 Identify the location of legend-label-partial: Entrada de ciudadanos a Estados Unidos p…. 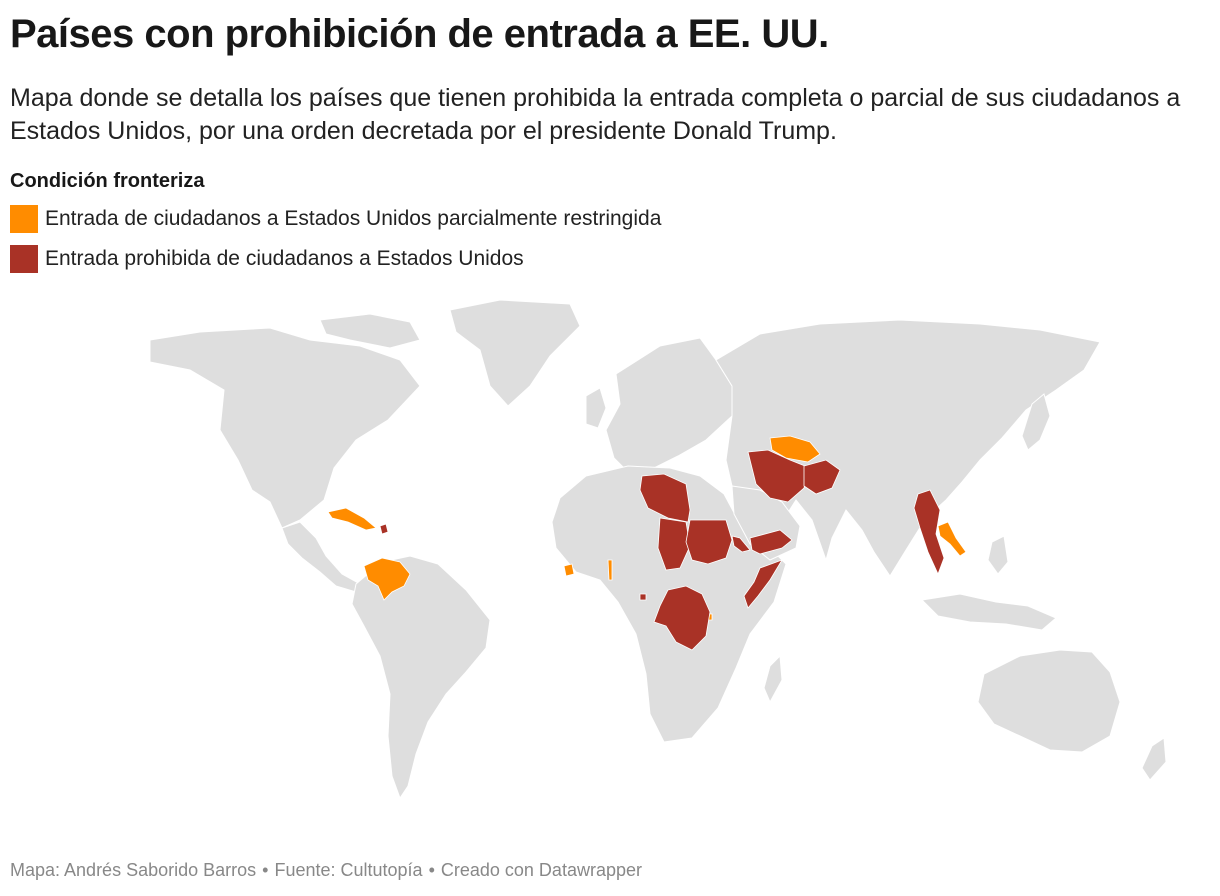
(353, 218).